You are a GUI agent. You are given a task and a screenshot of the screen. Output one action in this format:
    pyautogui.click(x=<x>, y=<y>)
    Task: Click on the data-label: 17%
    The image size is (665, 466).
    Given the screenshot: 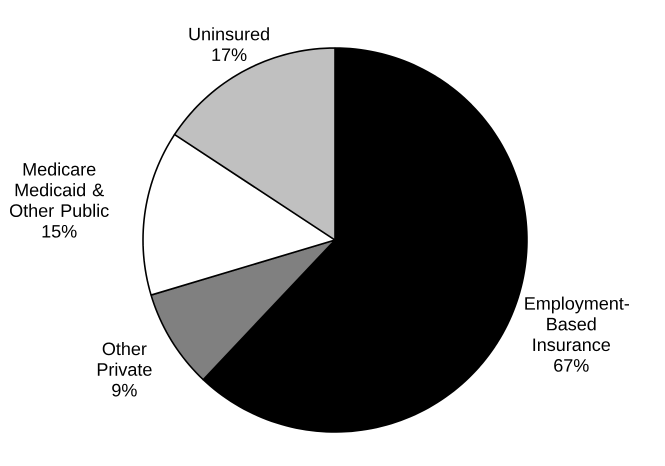 What is the action you would take?
    pyautogui.click(x=229, y=55)
    